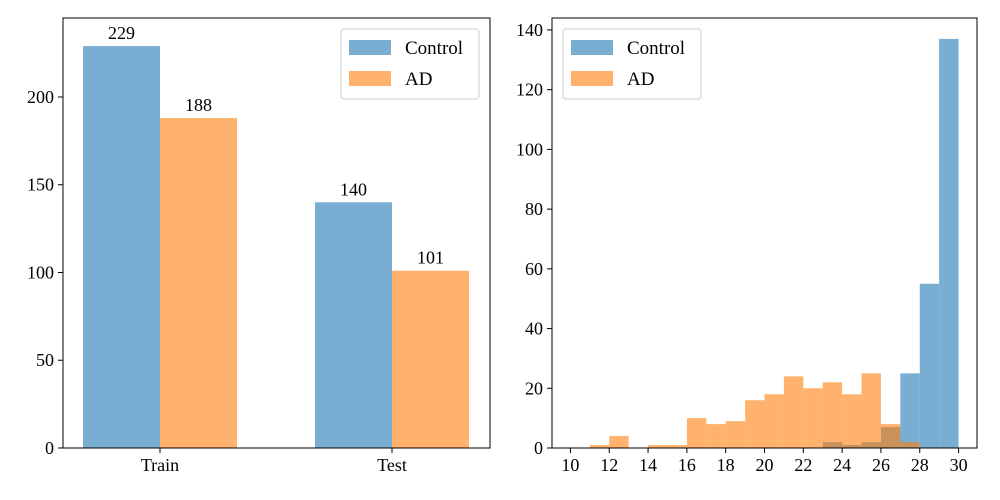 Image resolution: width=1000 pixels, height=500 pixels. I want to click on data-label-control-test: 140, so click(353, 189).